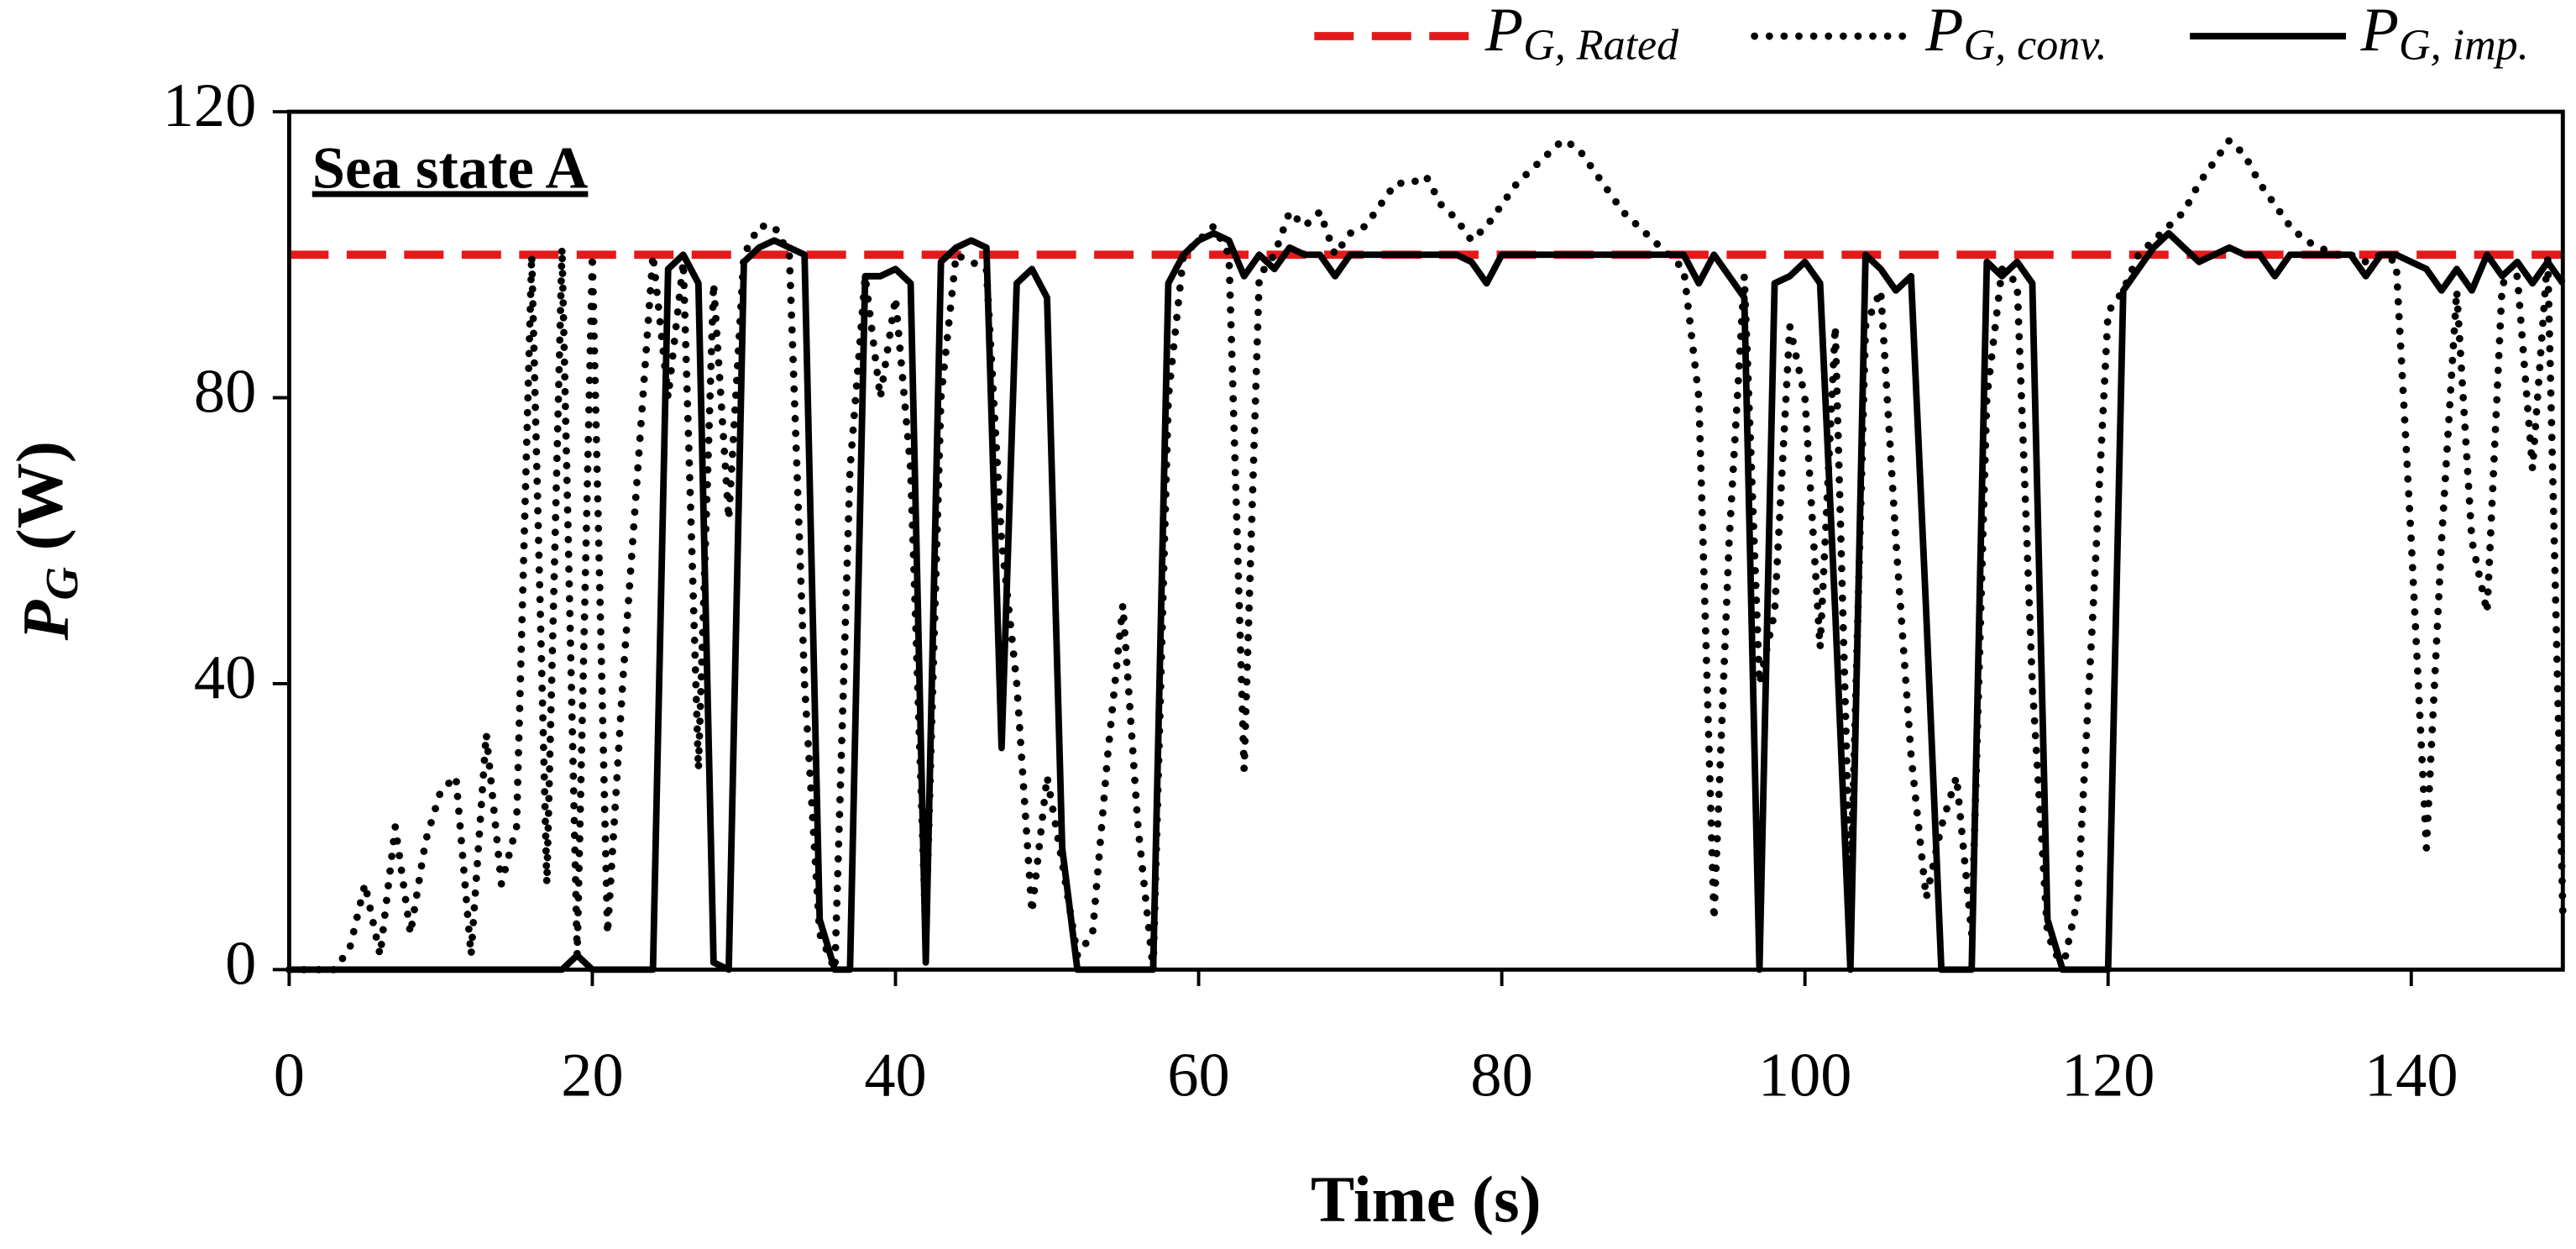 The height and width of the screenshot is (1249, 2576). I want to click on y-tick-label: 120, so click(210, 106).